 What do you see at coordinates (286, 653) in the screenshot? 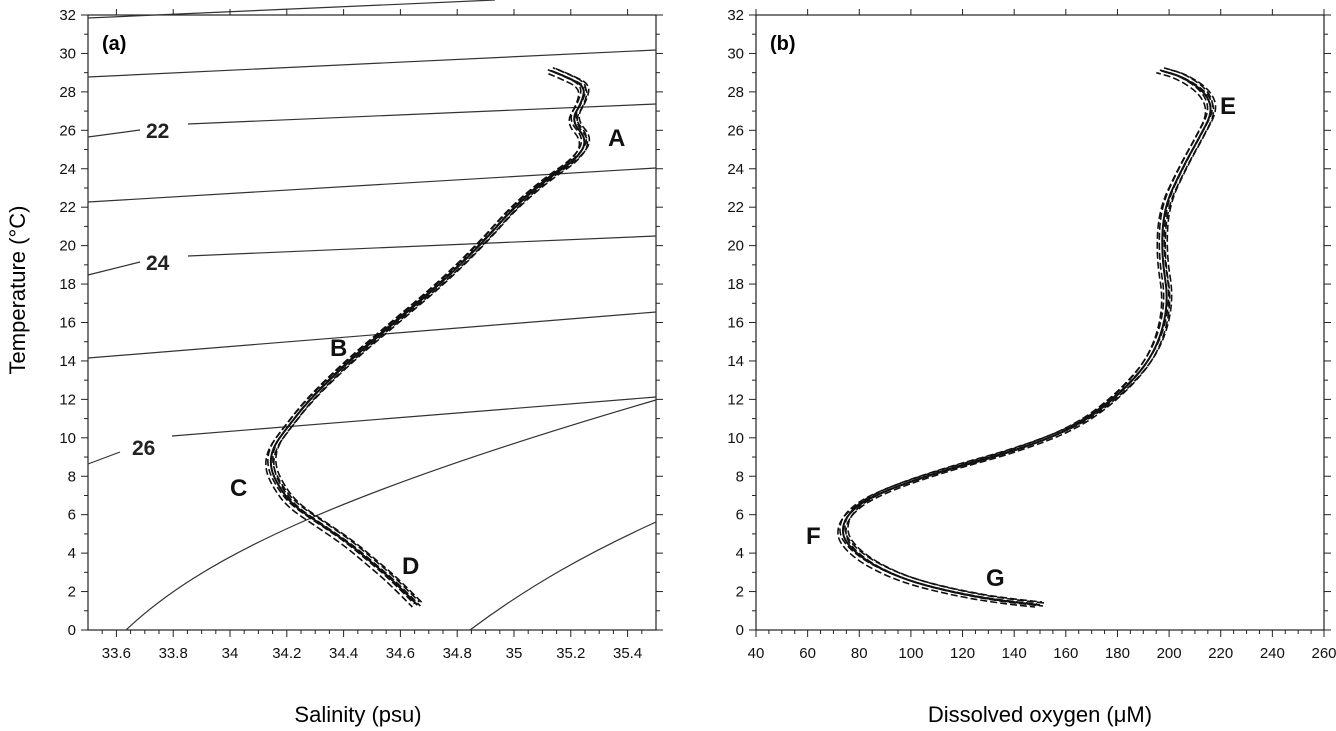
I see `x-tick-label: 34.2` at bounding box center [286, 653].